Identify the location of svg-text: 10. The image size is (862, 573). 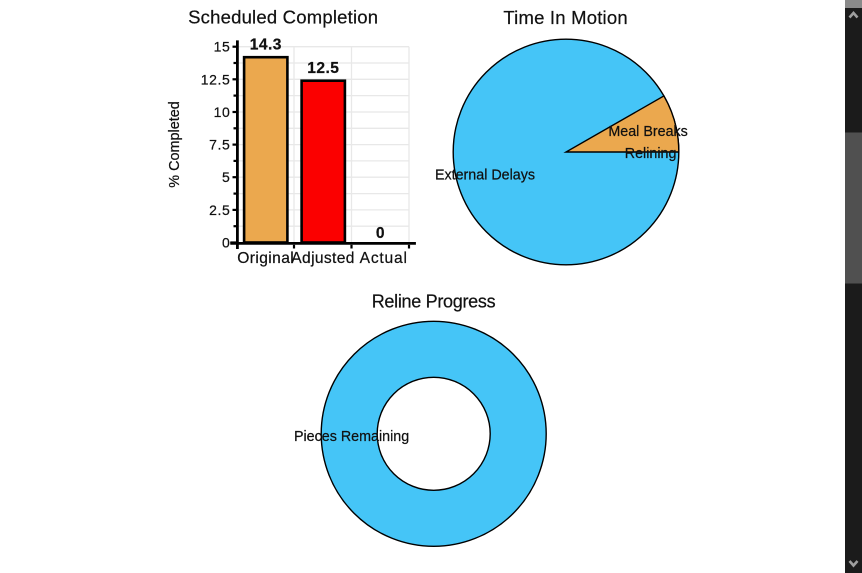
(222, 112).